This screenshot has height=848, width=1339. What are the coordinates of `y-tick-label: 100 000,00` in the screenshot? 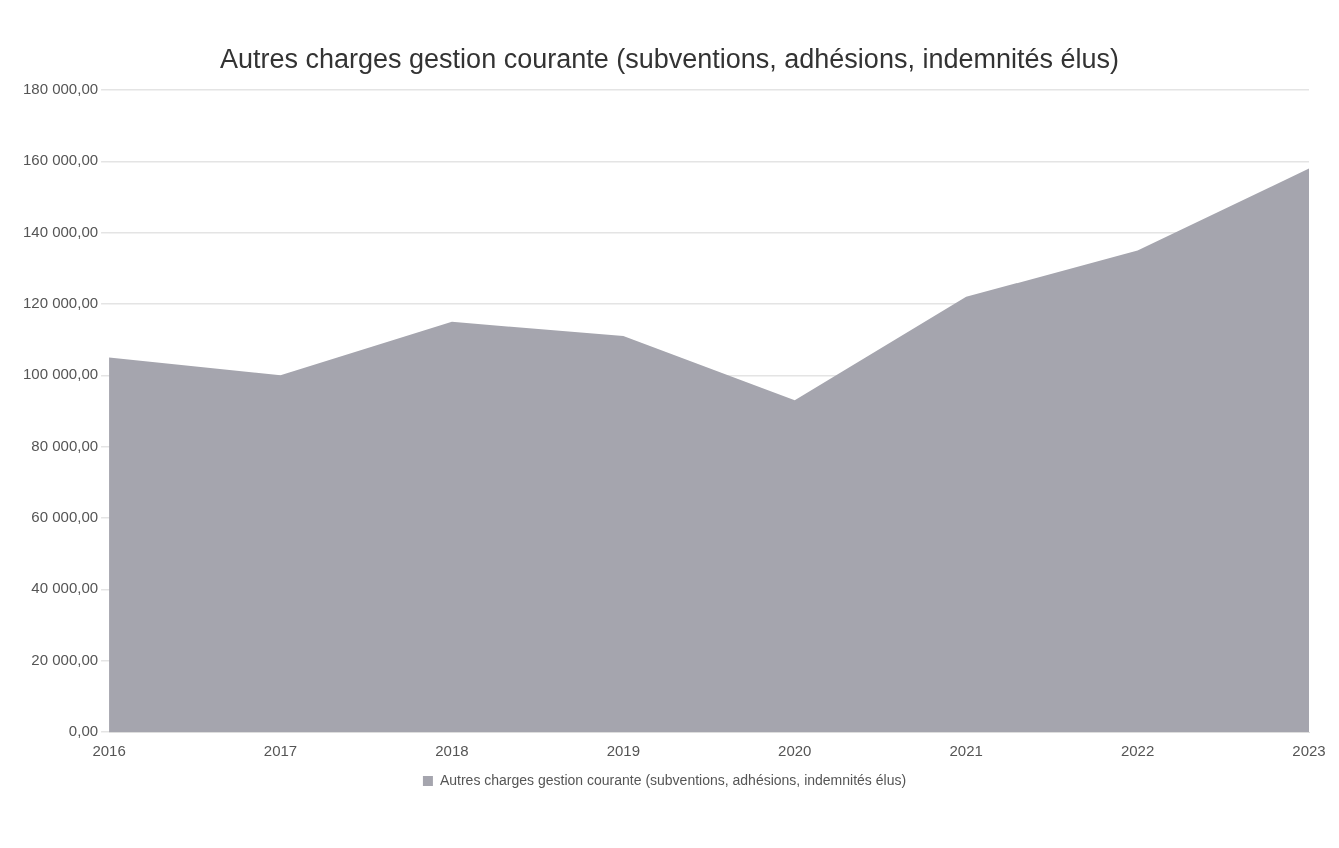 It's located at (61, 374).